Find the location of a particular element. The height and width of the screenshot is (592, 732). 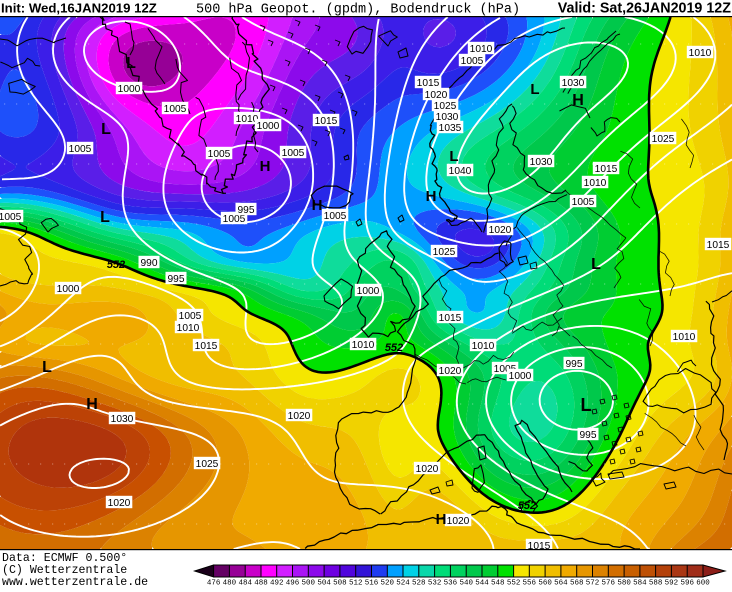

svg-text: (C) Wetterzentrale is located at coordinates (64, 570).